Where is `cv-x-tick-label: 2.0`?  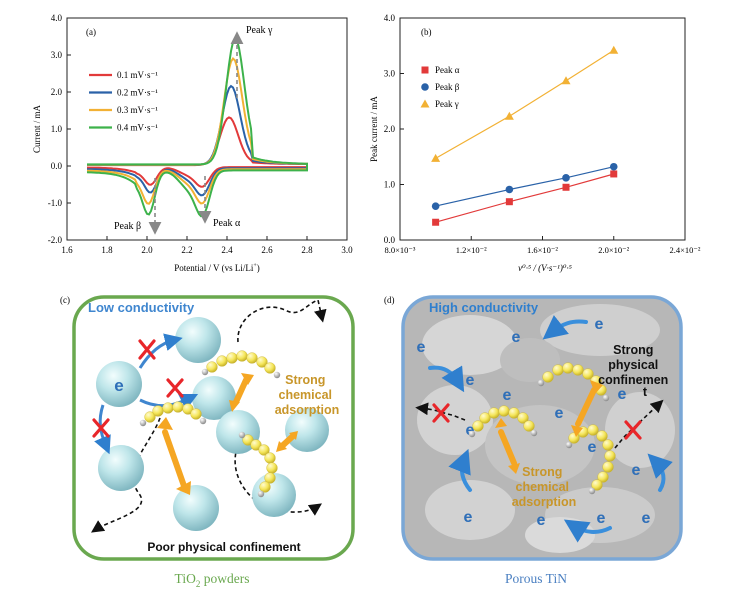 cv-x-tick-label: 2.0 is located at coordinates (147, 250).